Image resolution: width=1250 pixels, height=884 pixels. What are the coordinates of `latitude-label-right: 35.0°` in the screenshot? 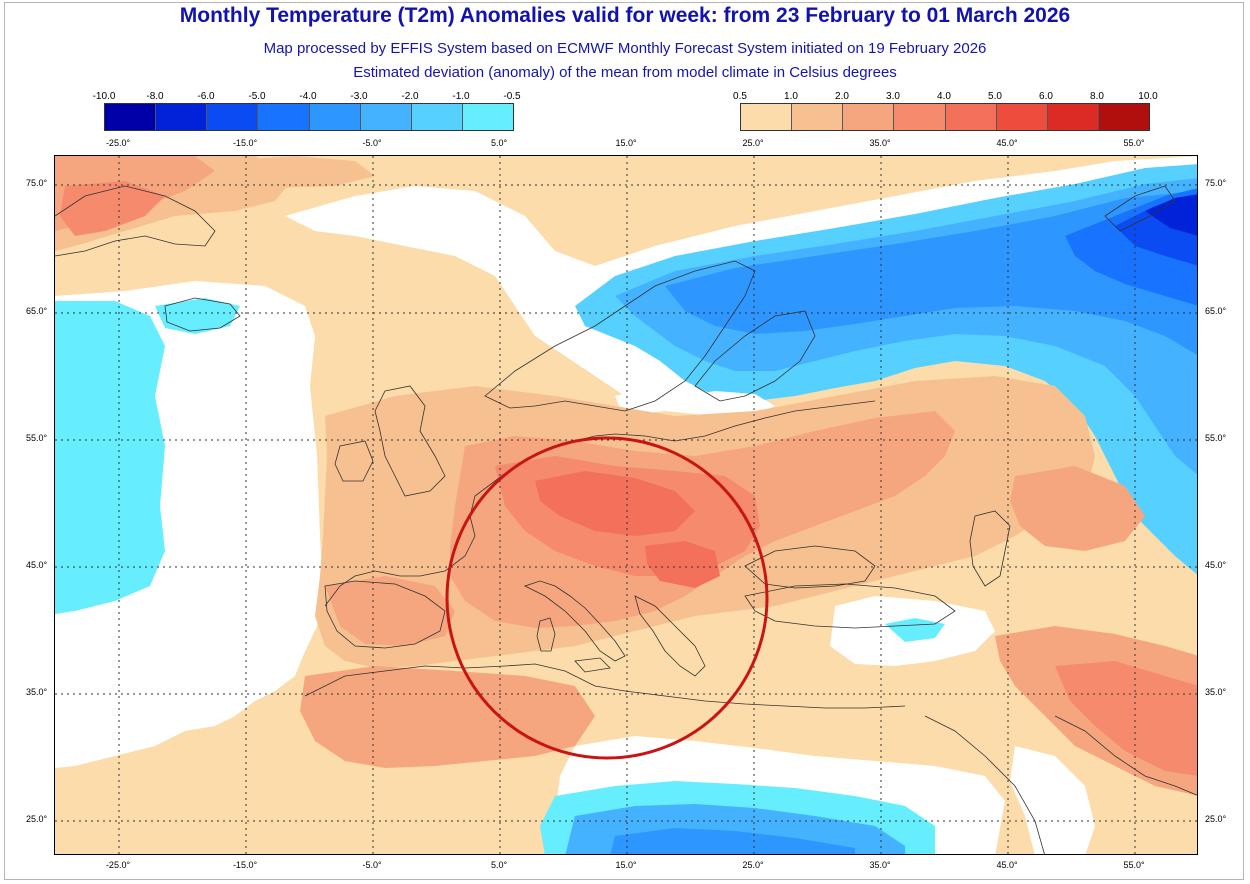 It's located at (1216, 692).